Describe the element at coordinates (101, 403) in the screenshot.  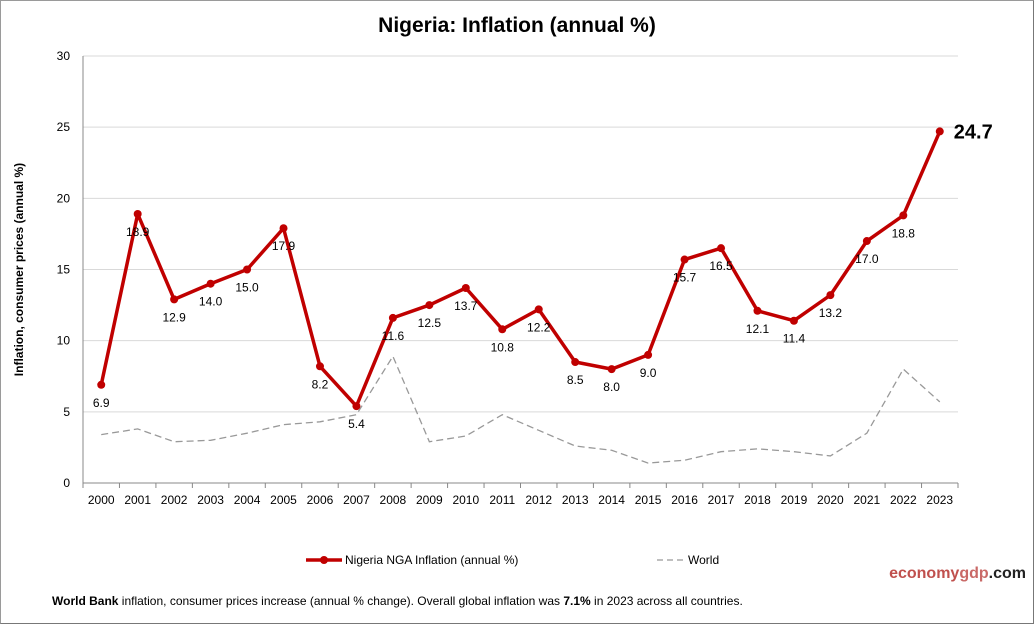
I see `data-label: 6.9` at that location.